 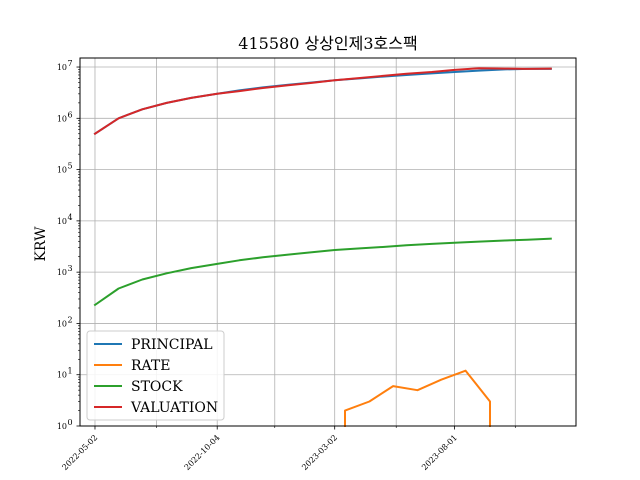 What do you see at coordinates (157, 387) in the screenshot?
I see `legend-label-stock: STOCK` at bounding box center [157, 387].